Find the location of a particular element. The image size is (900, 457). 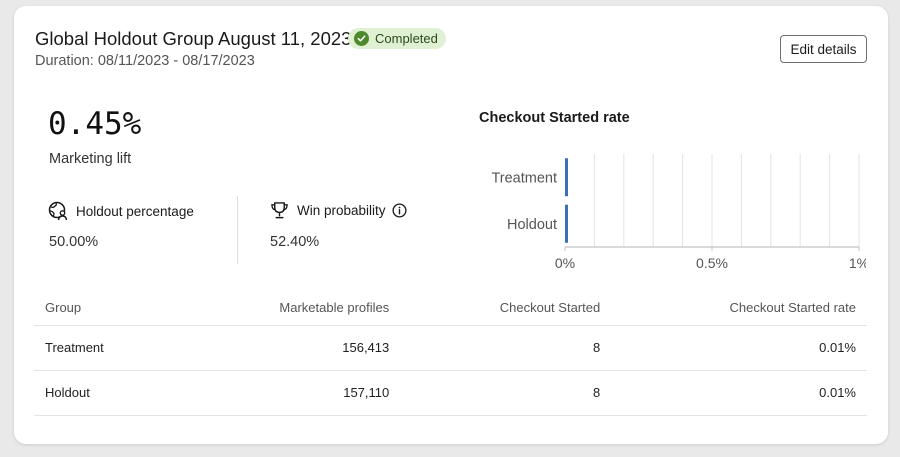

y-tick-label: Holdout is located at coordinates (532, 225).